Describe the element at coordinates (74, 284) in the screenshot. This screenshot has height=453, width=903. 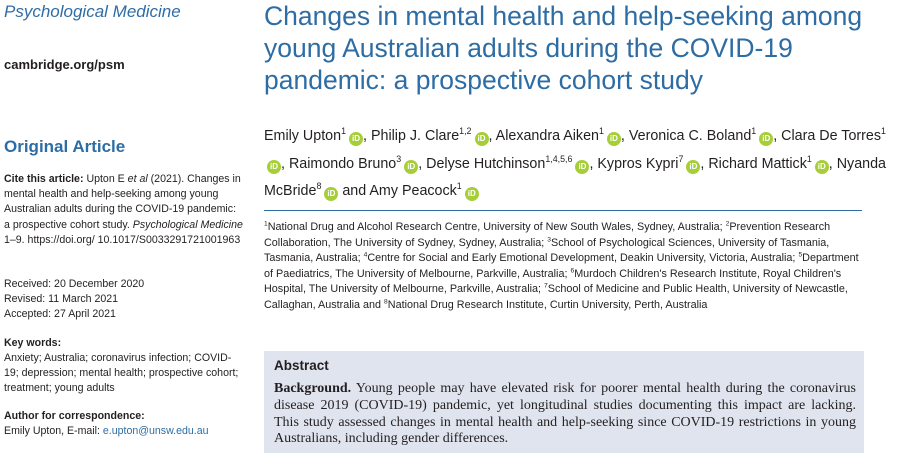
I see `received-date: Received: 20 December 2020` at that location.